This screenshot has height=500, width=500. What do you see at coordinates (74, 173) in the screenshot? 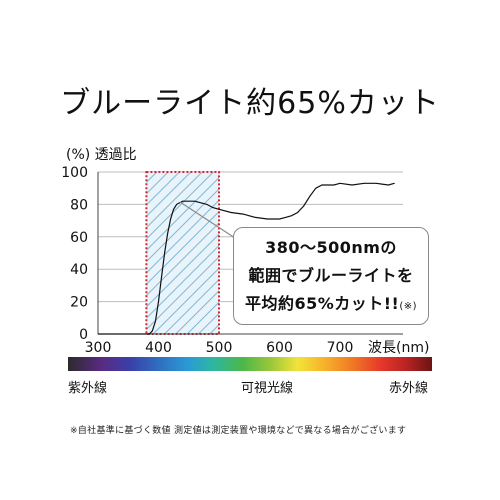
I see `y-tick-label: 100` at bounding box center [74, 173].